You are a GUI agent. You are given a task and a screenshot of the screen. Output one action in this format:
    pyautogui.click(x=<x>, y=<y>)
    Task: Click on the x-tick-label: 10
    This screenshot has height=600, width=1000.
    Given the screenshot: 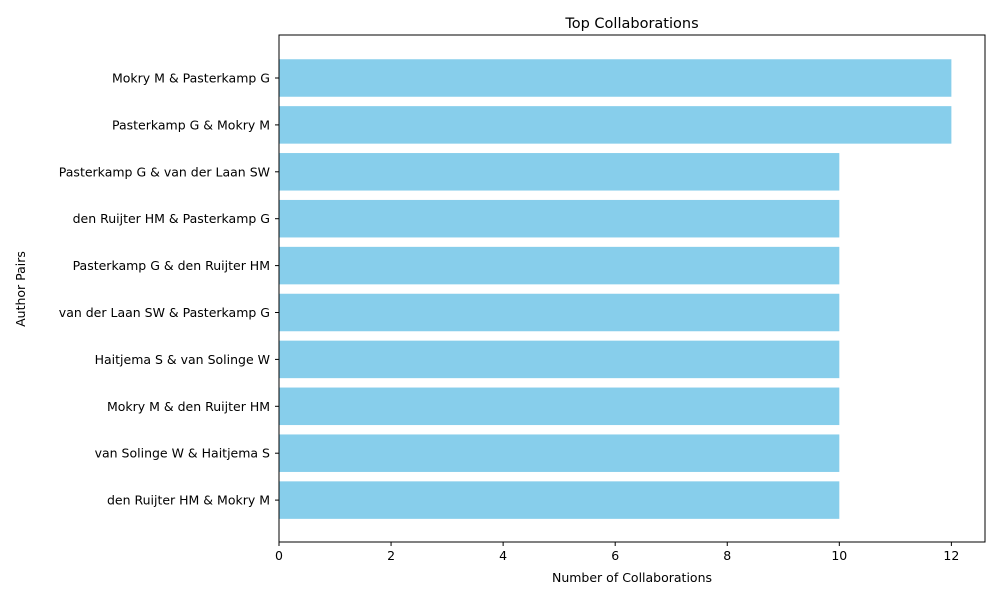 What is the action you would take?
    pyautogui.click(x=839, y=555)
    